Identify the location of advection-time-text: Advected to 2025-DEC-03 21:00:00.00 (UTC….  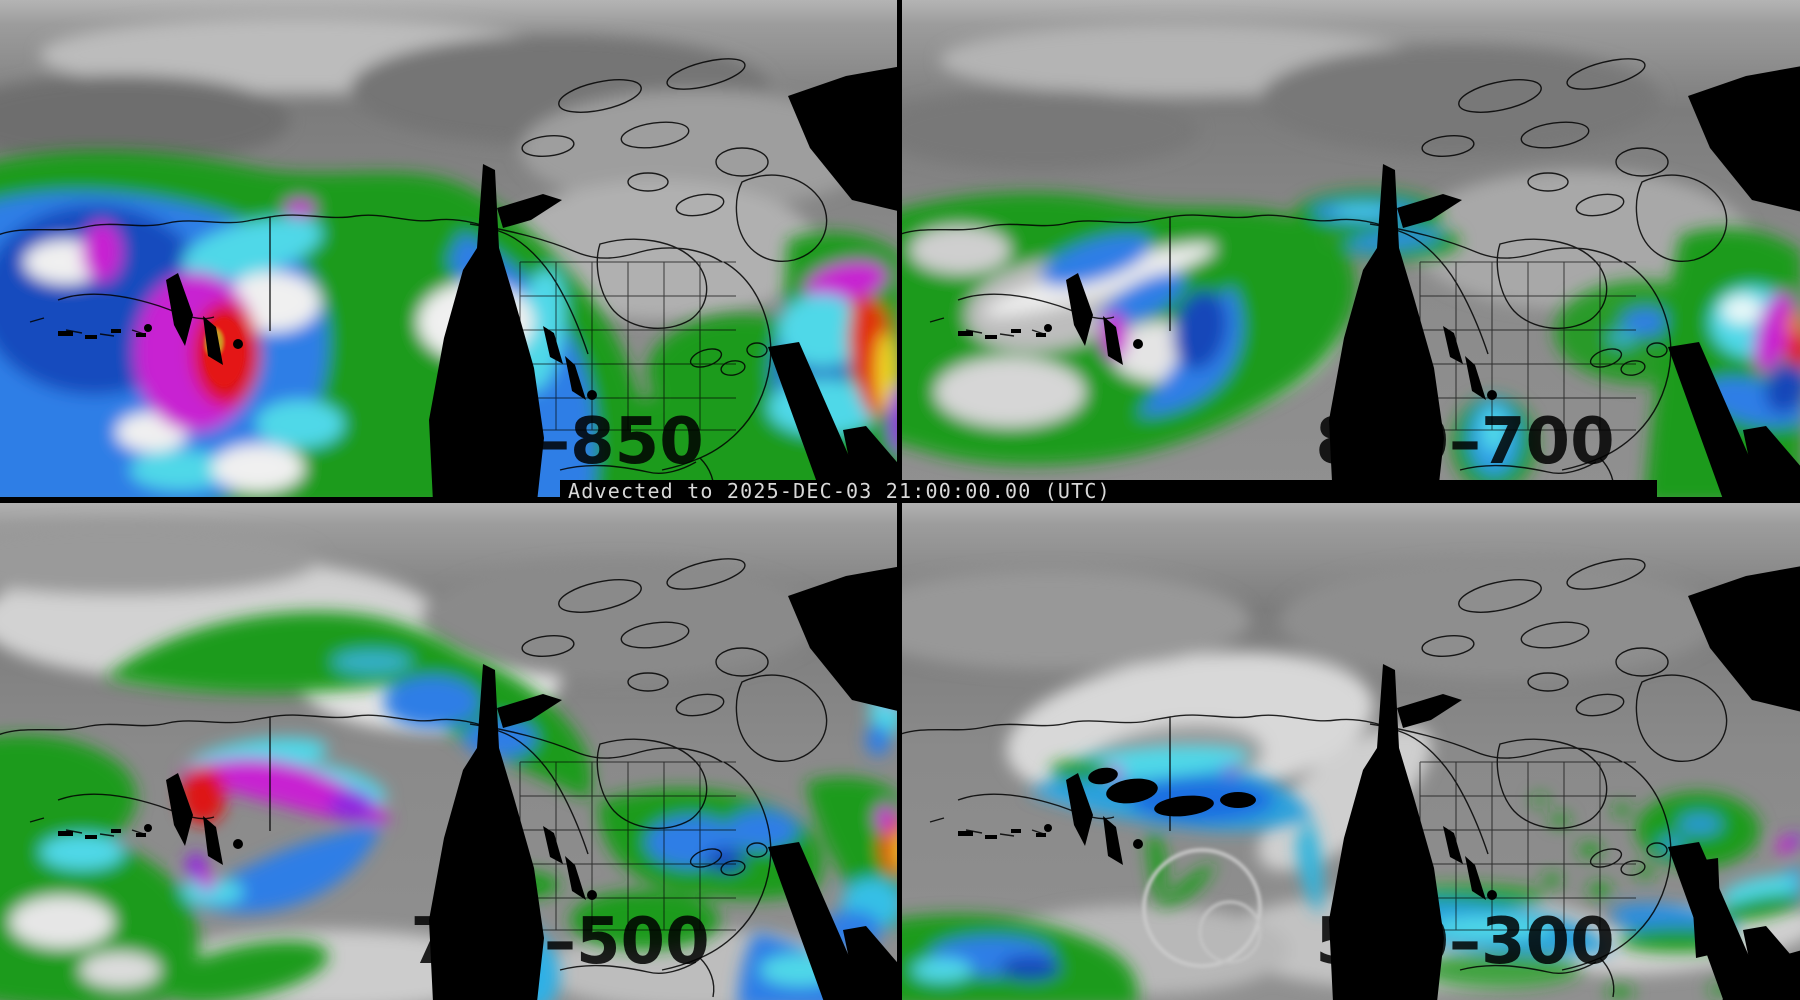
(839, 491).